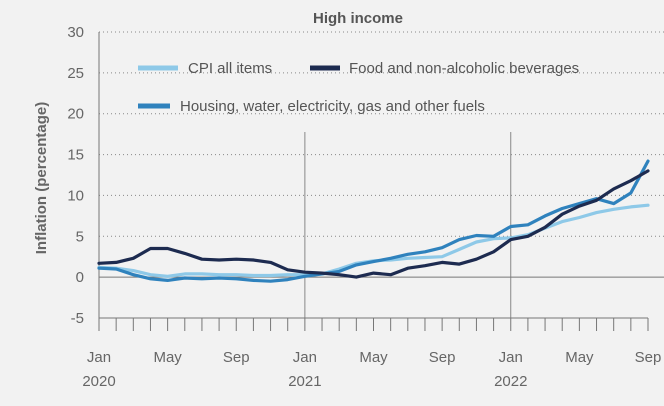 This screenshot has width=664, height=406. Describe the element at coordinates (408, 225) in the screenshot. I see `year-dividers` at that location.